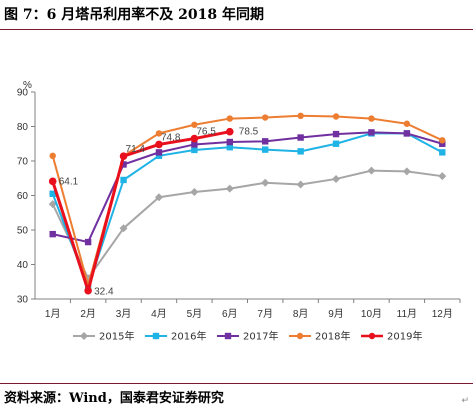 The width and height of the screenshot is (473, 414). Describe the element at coordinates (249, 132) in the screenshot. I see `data-label: 78.5` at that location.